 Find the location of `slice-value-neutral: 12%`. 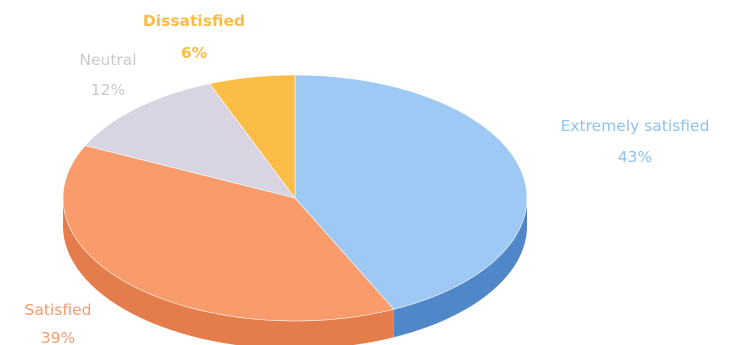

slice-value-neutral: 12% is located at coordinates (108, 90).